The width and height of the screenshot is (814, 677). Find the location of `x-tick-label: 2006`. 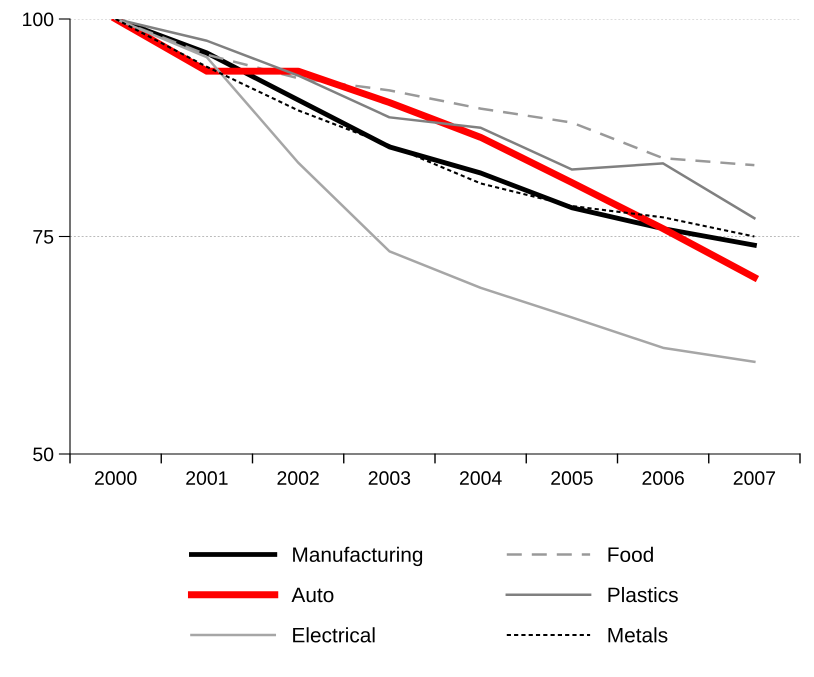

x-tick-label: 2006 is located at coordinates (663, 478).